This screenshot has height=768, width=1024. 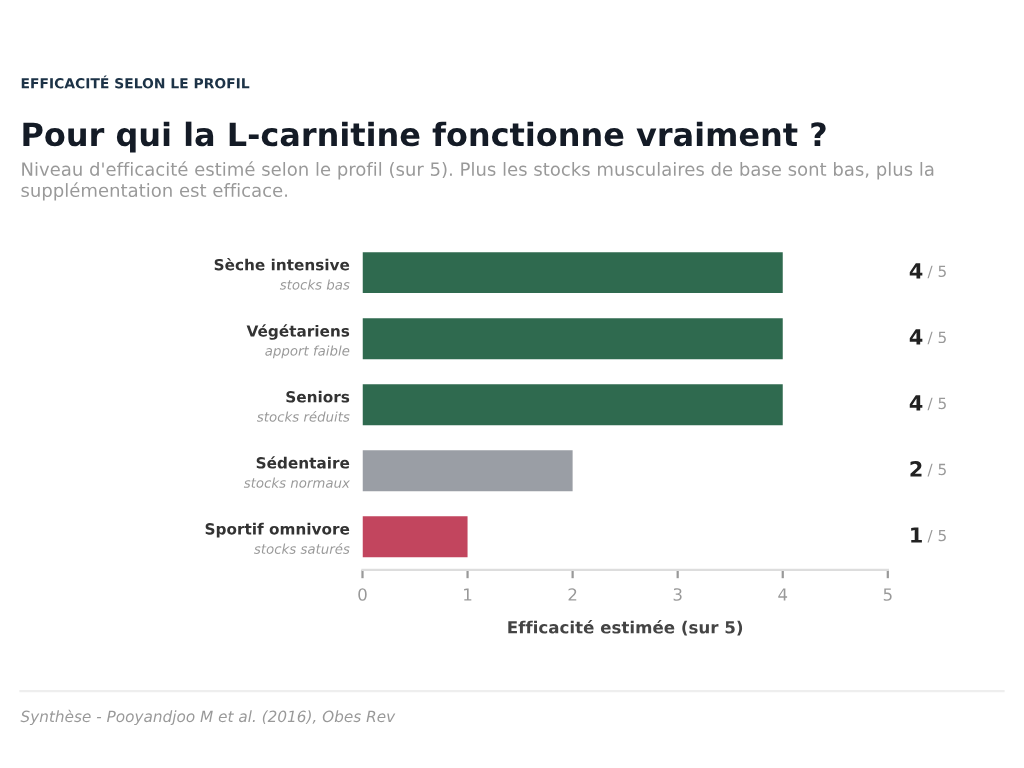 I want to click on x-tick-label: 4, so click(x=783, y=594).